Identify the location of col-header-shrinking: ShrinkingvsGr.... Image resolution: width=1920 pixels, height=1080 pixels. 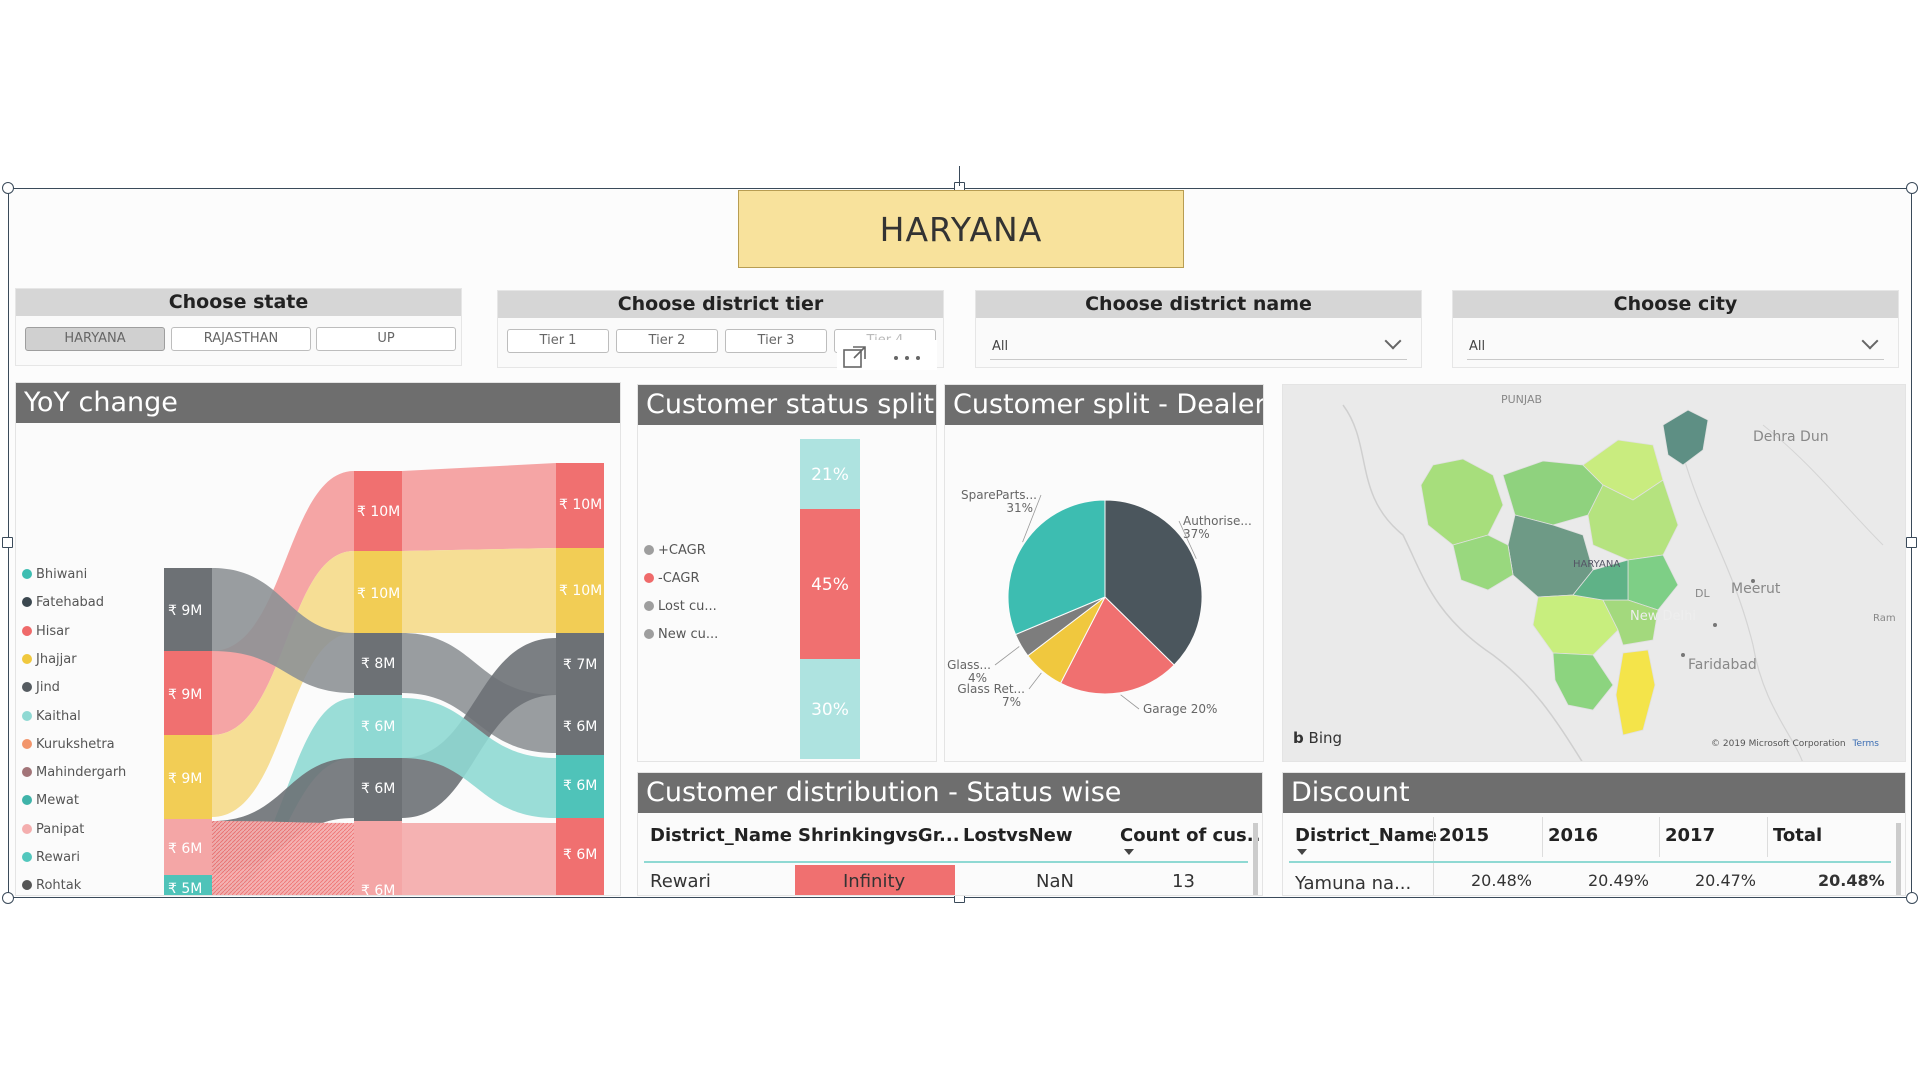
(879, 835).